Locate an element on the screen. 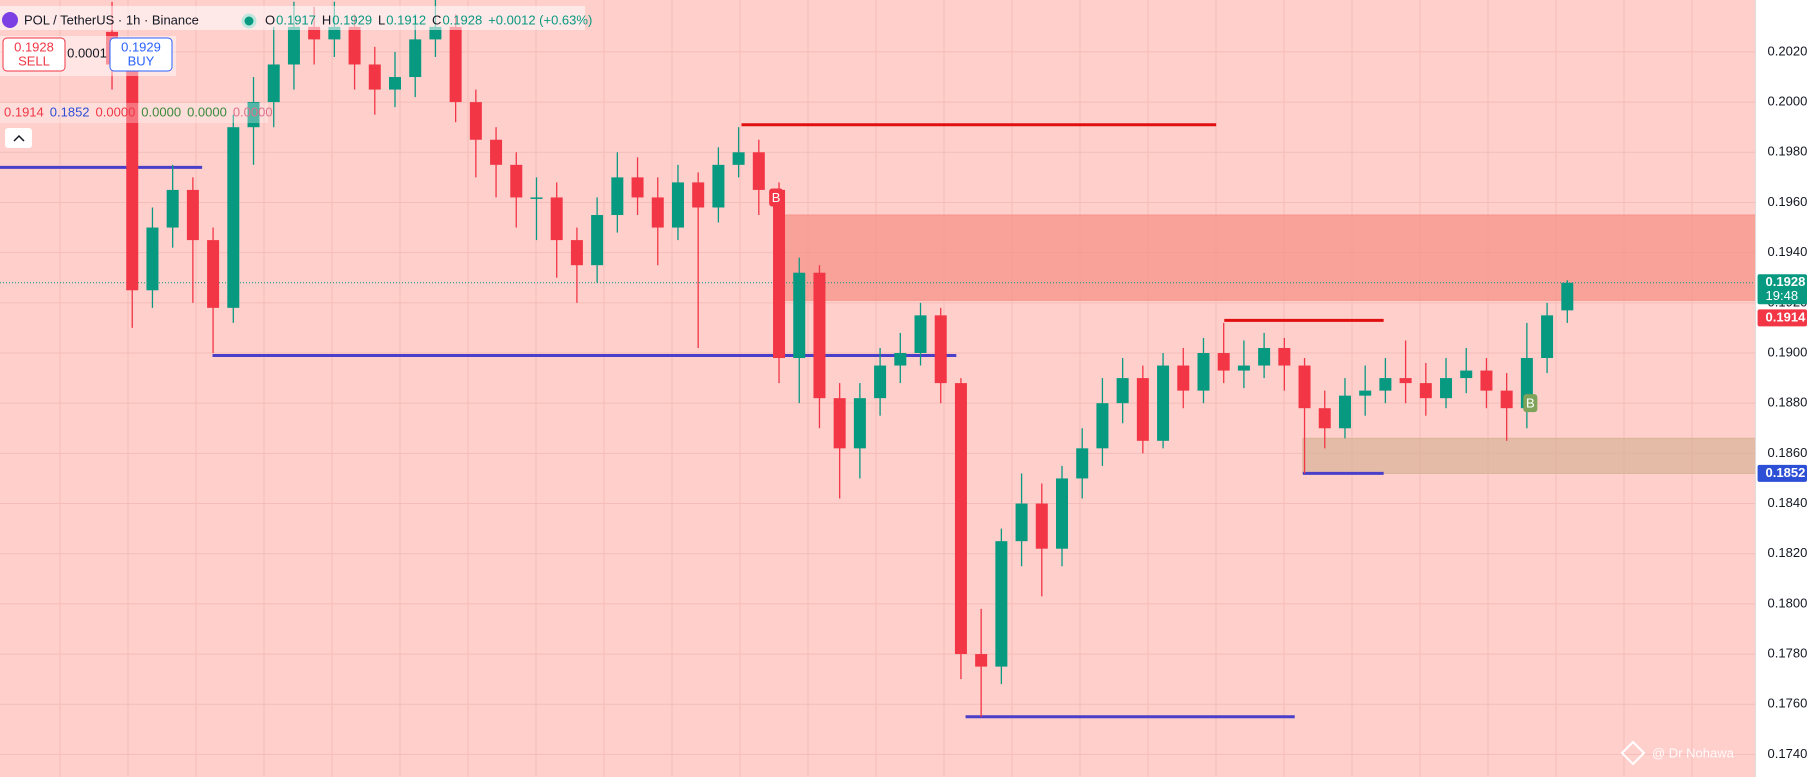 The image size is (1811, 777). spread: 0.0001 is located at coordinates (87, 52).